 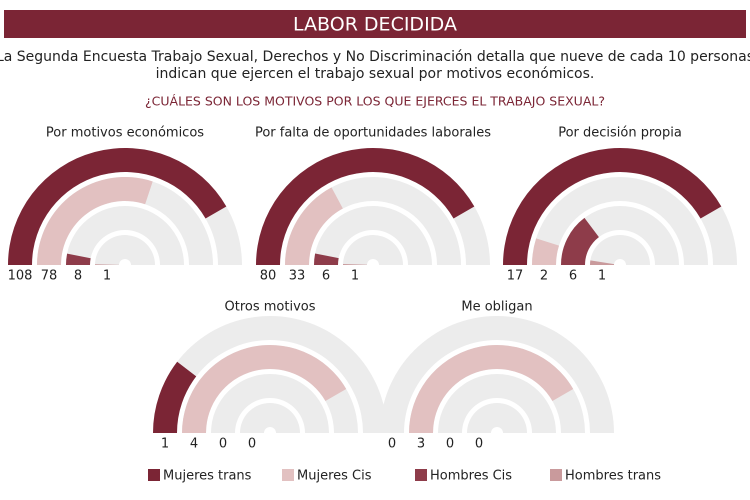 I want to click on header-bar, so click(x=375, y=24).